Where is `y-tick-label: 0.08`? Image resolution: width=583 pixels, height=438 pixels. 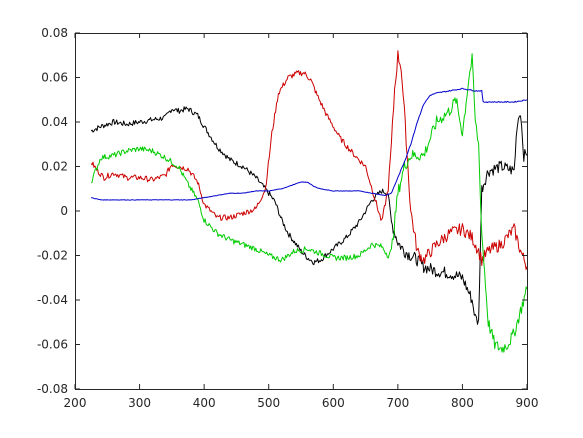
y-tick-label: 0.08 is located at coordinates (54, 33).